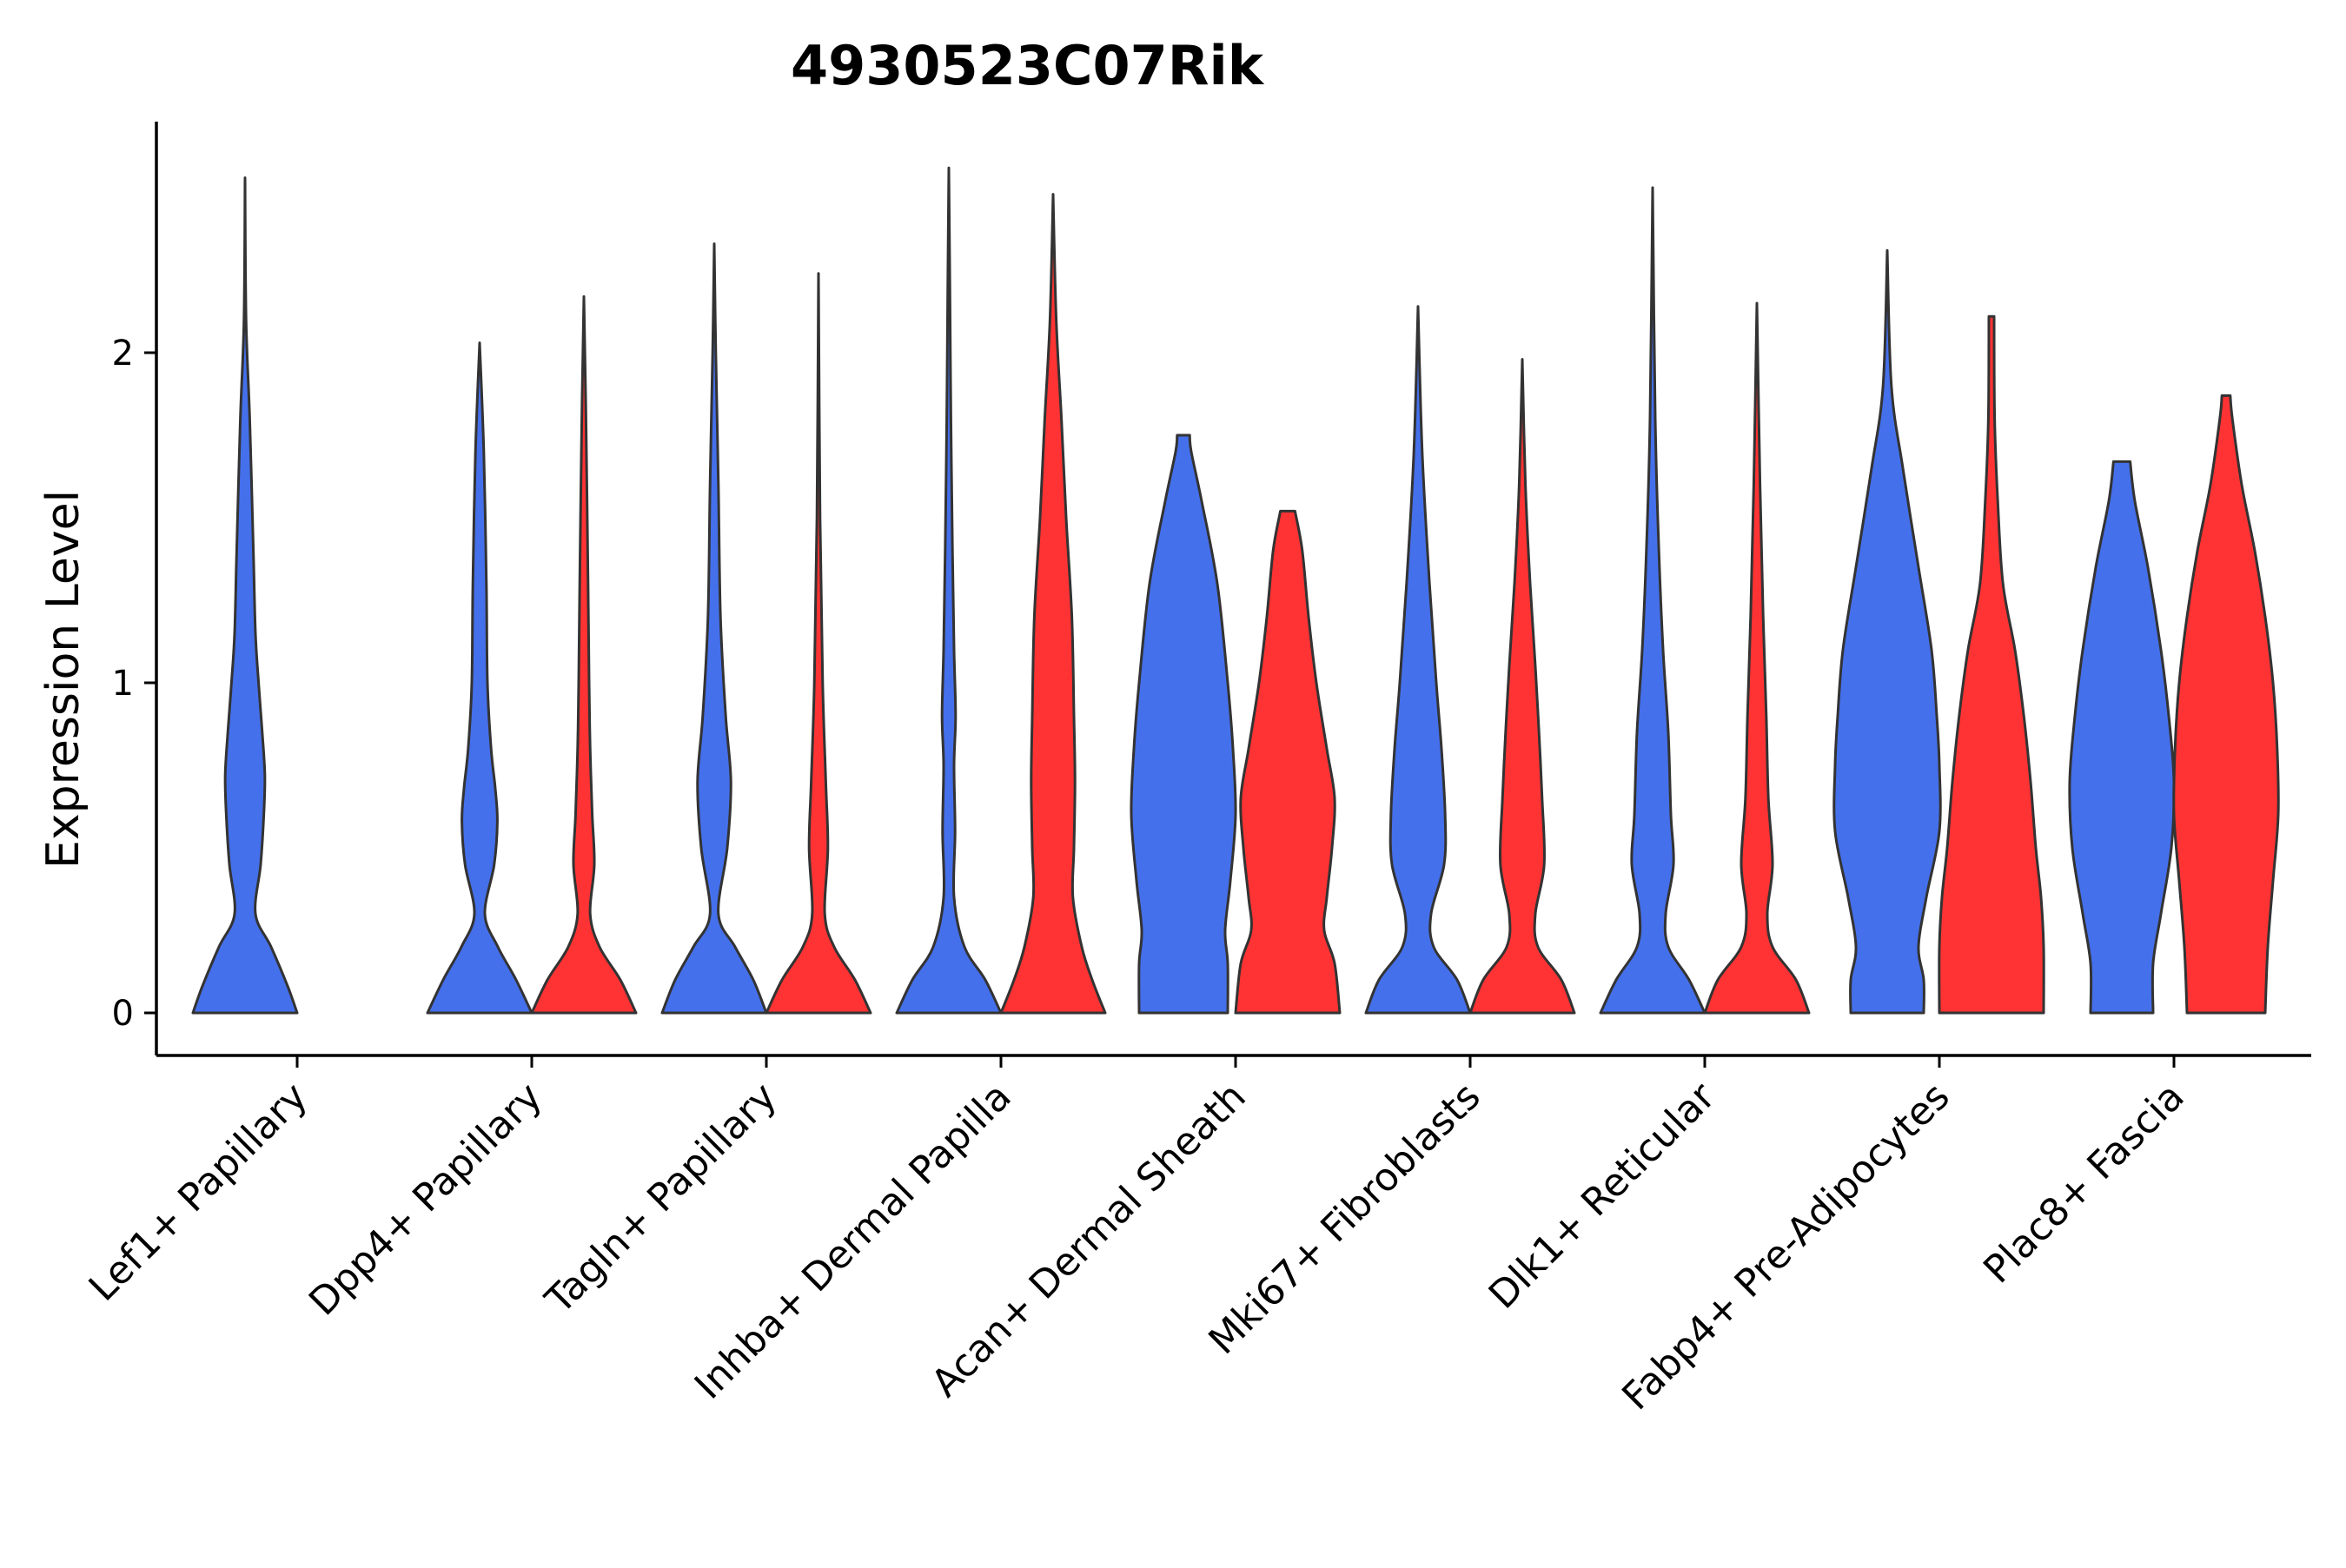 Image resolution: width=2346 pixels, height=1568 pixels. I want to click on y-axis-label: Expression Level, so click(63, 679).